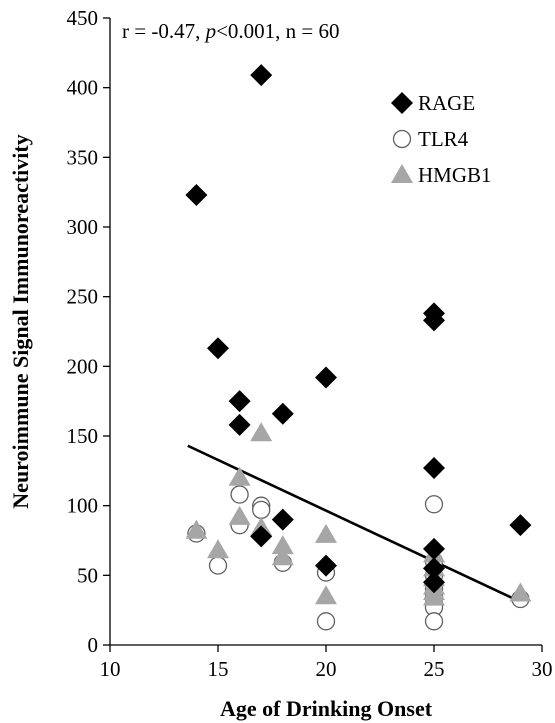 The width and height of the screenshot is (555, 723). What do you see at coordinates (434, 669) in the screenshot?
I see `x-tick-label: 25` at bounding box center [434, 669].